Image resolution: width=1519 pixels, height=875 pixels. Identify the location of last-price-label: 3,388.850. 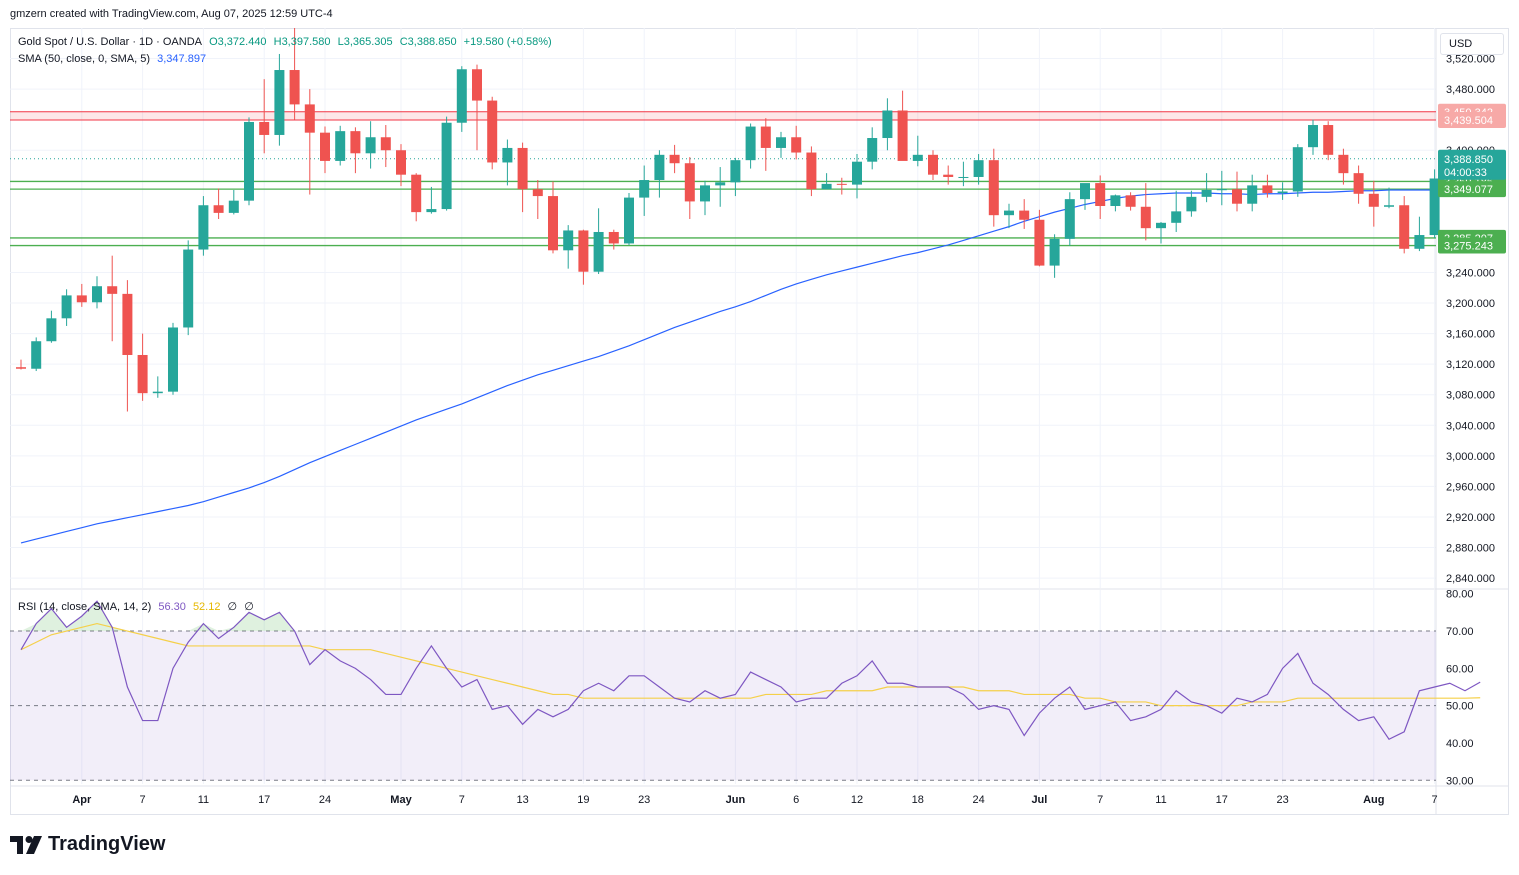
(1468, 160).